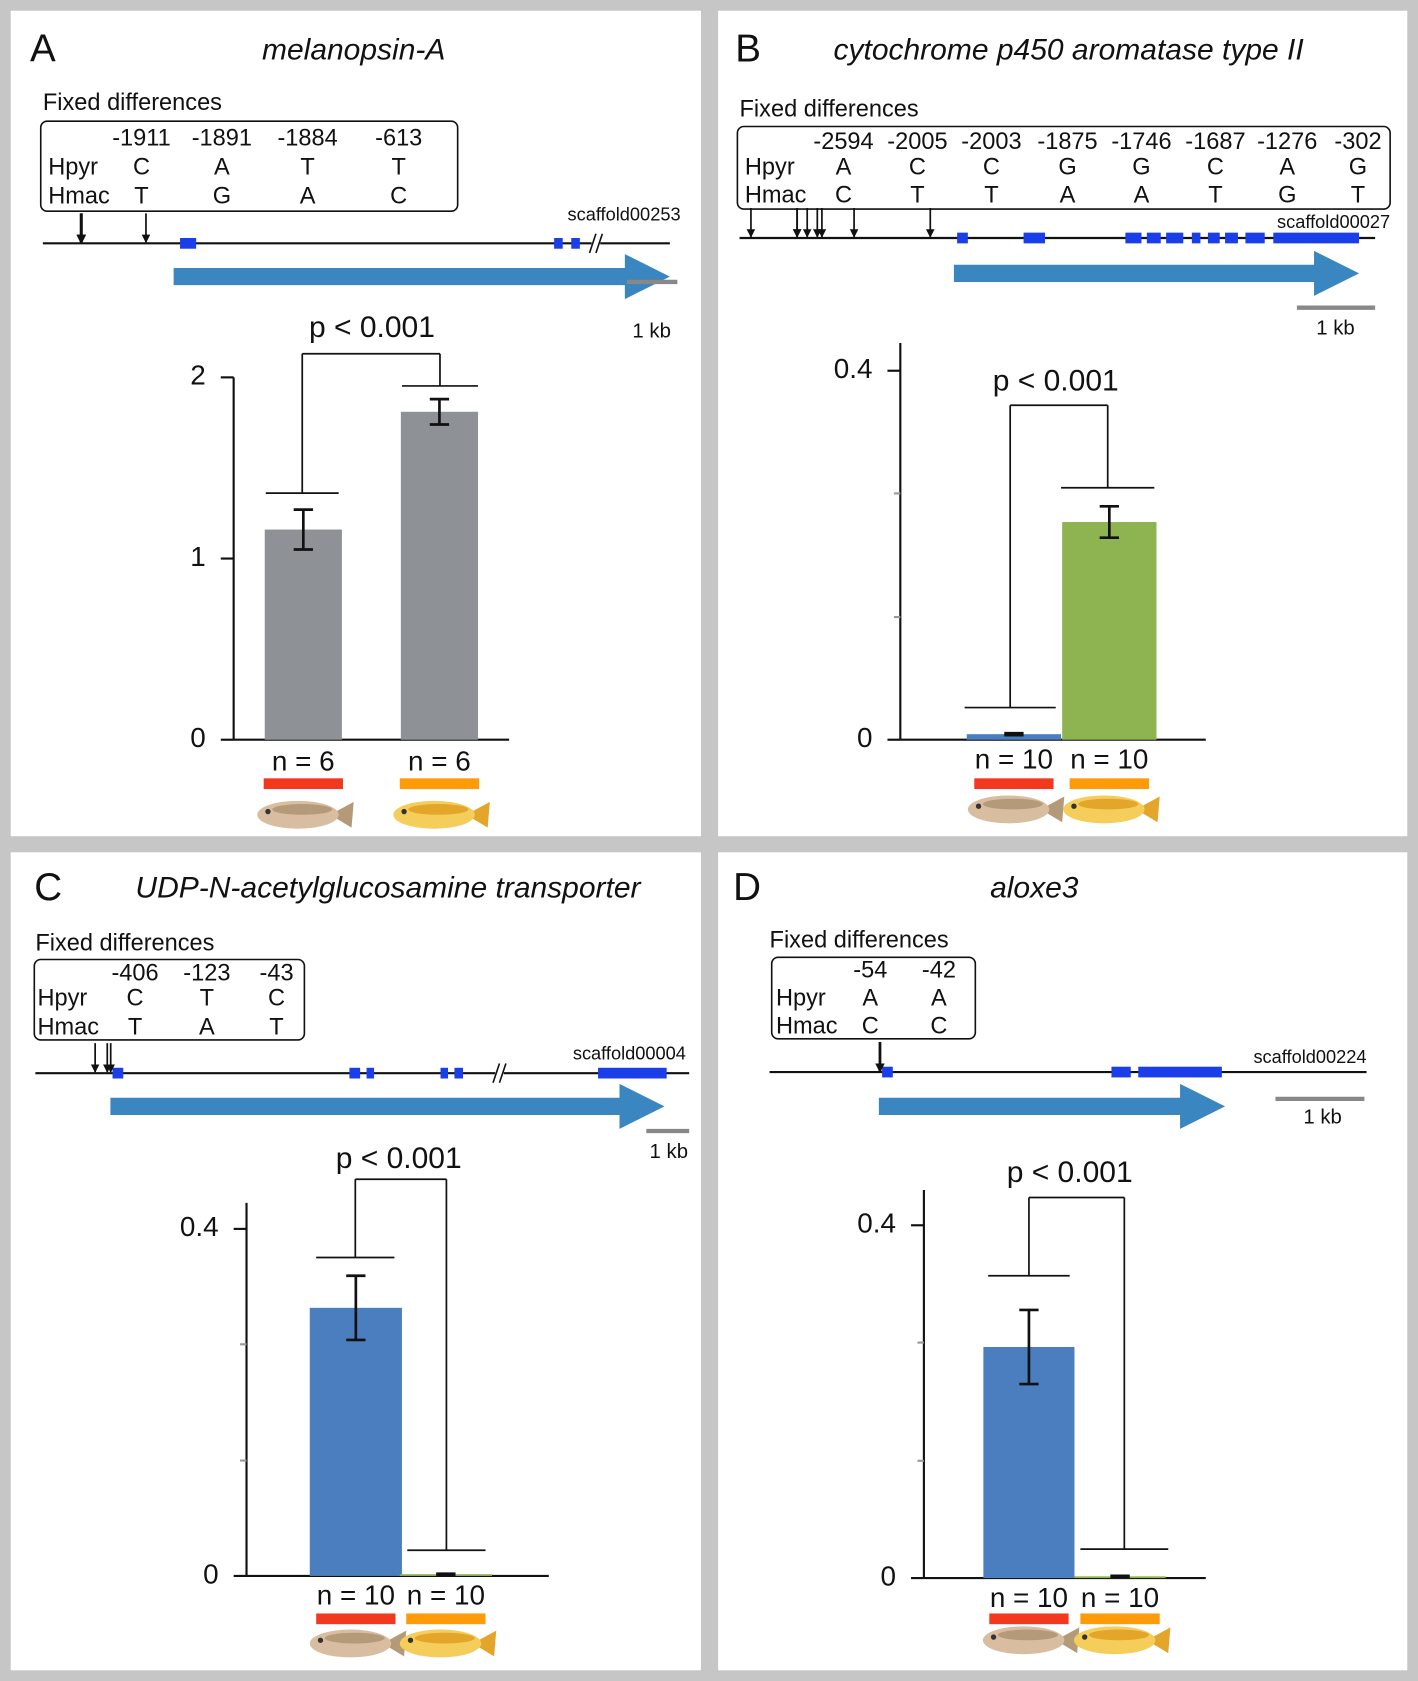 Image resolution: width=1418 pixels, height=1681 pixels. What do you see at coordinates (398, 138) in the screenshot?
I see `position-label: -613` at bounding box center [398, 138].